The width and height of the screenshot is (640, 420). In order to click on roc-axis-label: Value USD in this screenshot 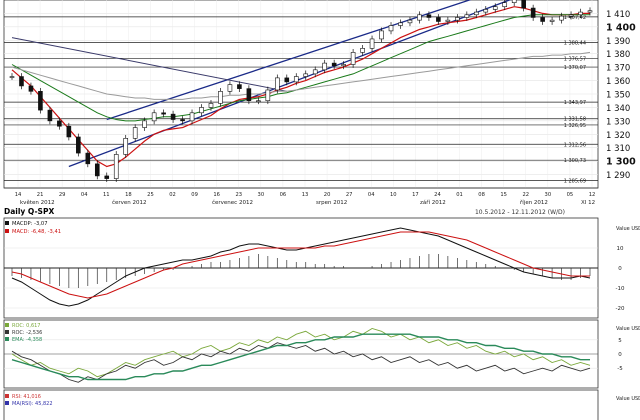, I will do `click(628, 329)`.